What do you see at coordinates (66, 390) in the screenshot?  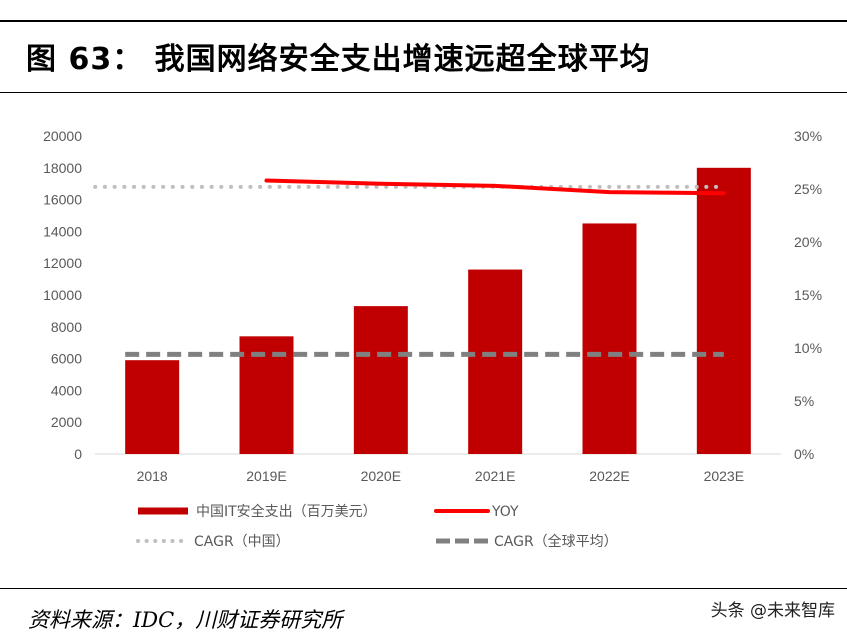 I see `y-tick-label: 4000` at bounding box center [66, 390].